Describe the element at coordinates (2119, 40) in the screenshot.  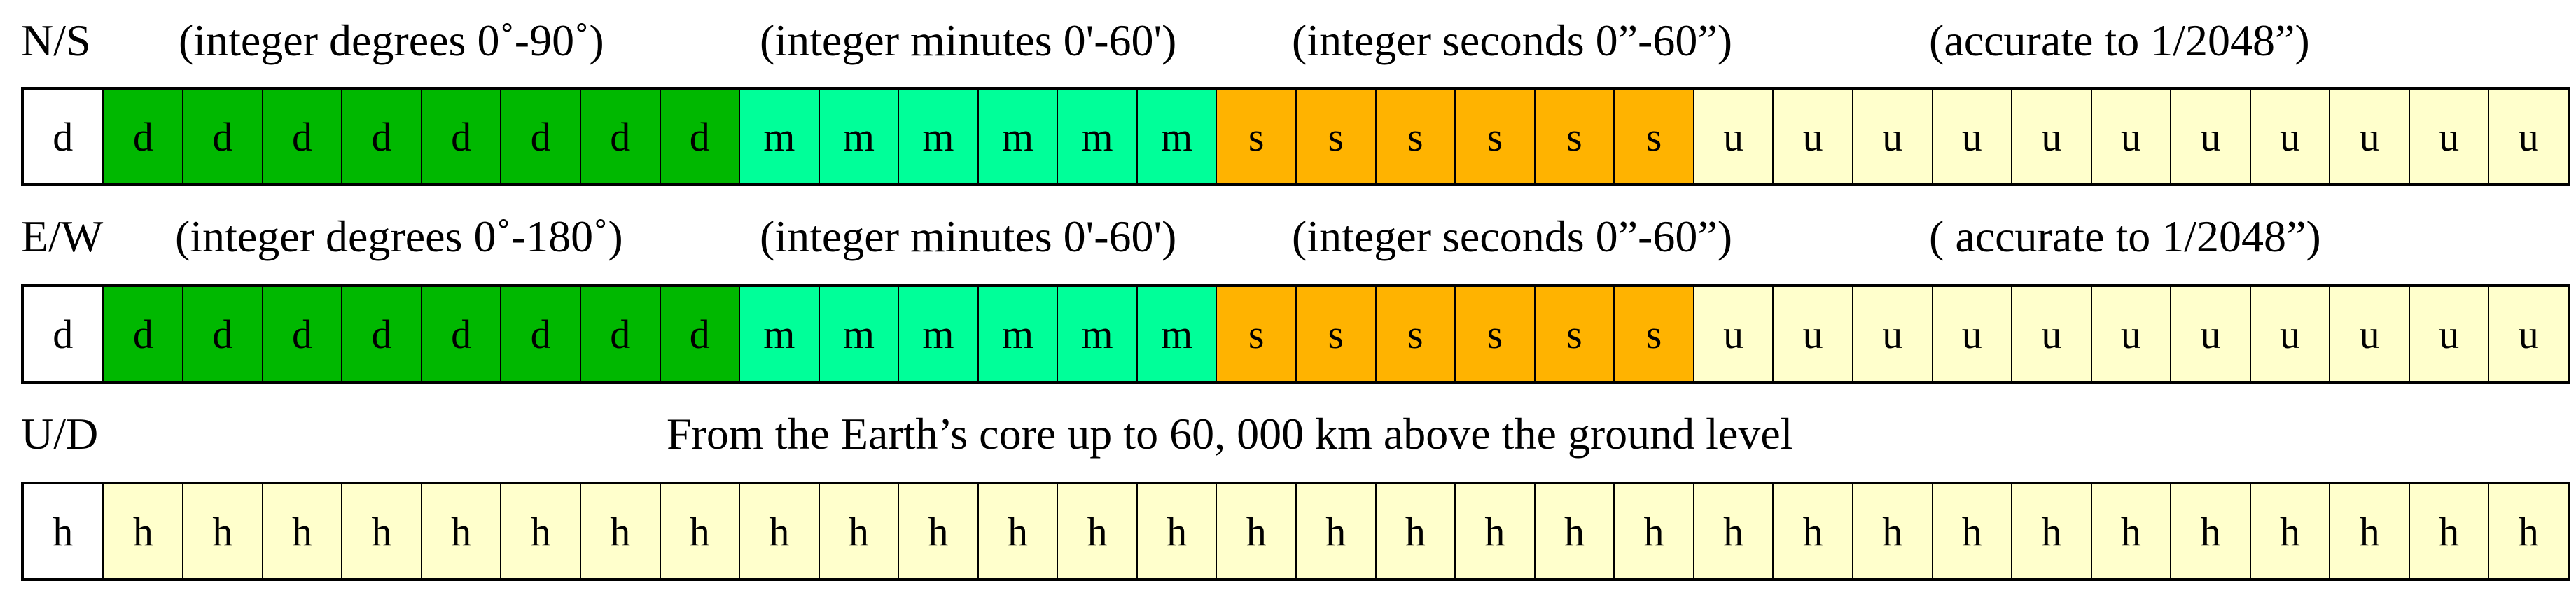
I see `ns-accuracy-note: (accurate to 1/2048”)` at that location.